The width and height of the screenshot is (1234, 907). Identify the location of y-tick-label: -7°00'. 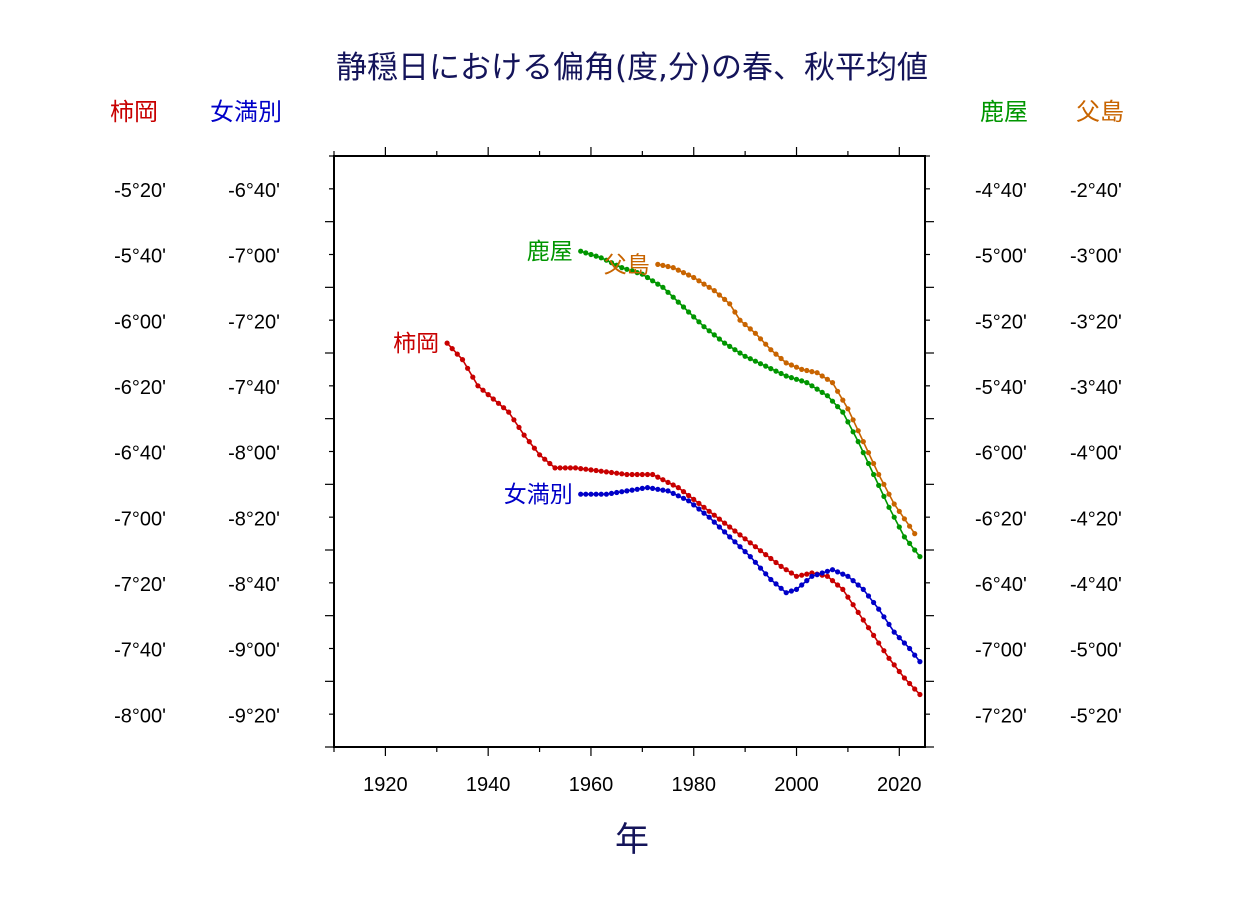
(140, 519).